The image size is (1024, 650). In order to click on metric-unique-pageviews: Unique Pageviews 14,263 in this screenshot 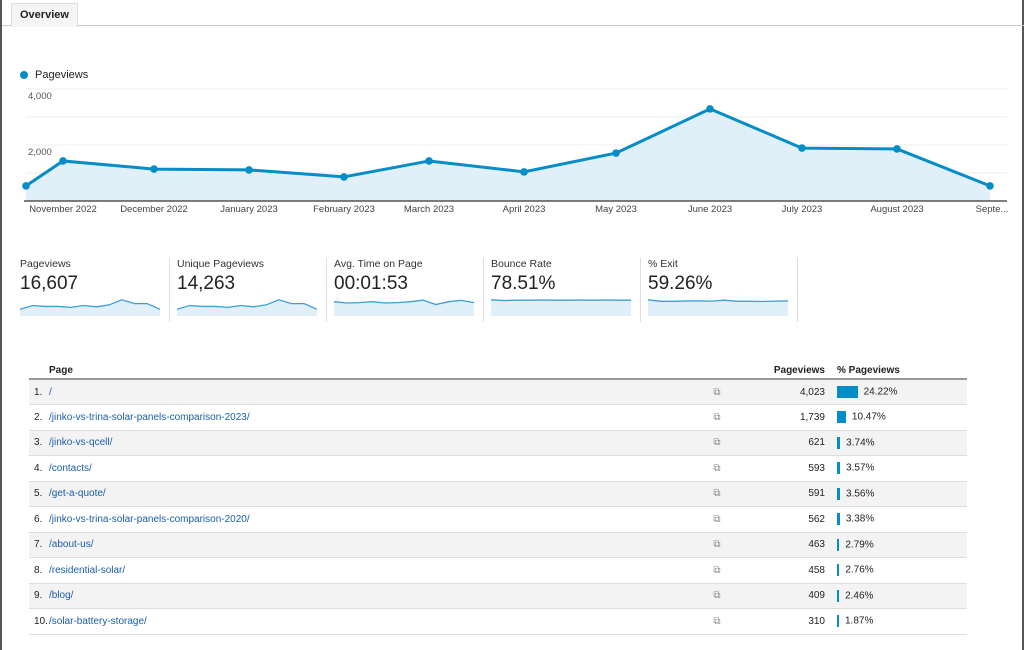, I will do `click(252, 290)`.